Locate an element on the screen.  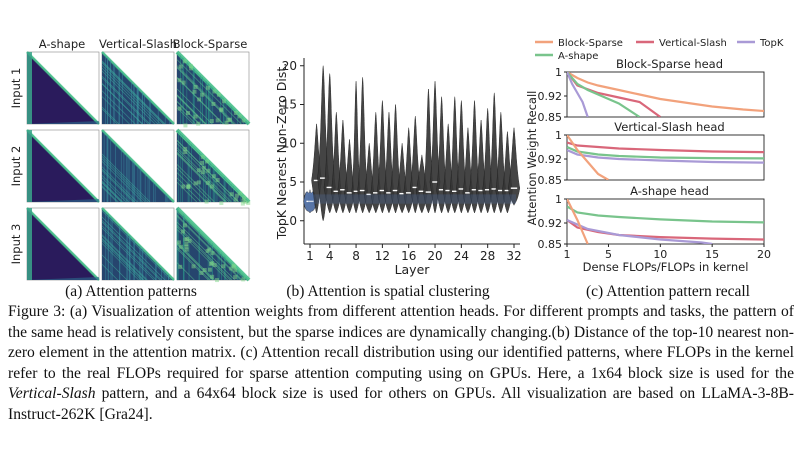
x-tick-label: 5 is located at coordinates (608, 254).